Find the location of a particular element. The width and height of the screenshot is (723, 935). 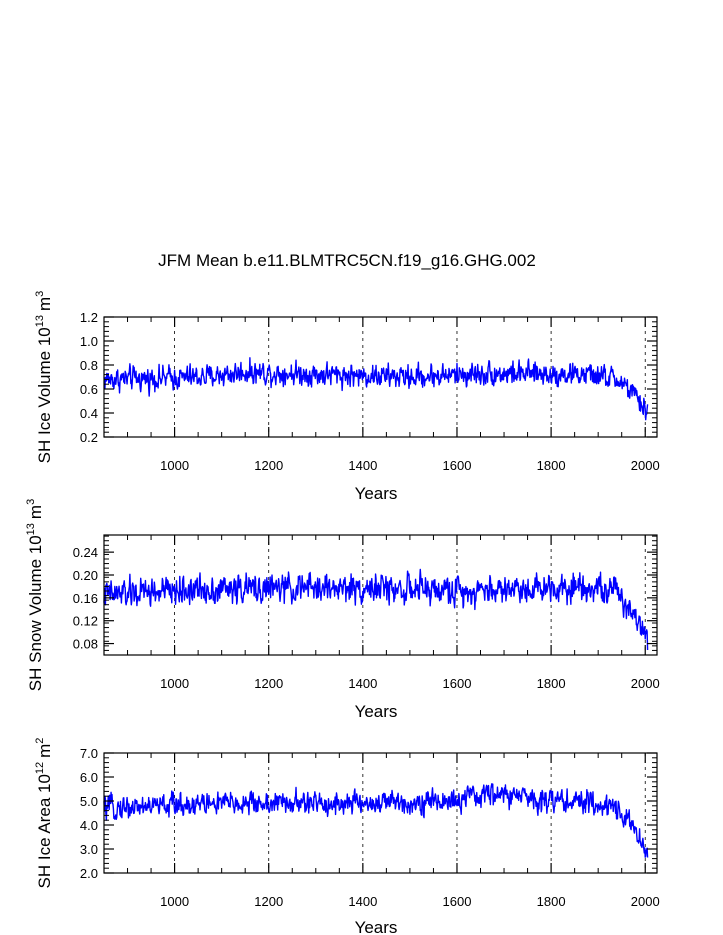

y-tick-label: 5.0 is located at coordinates (89, 801).